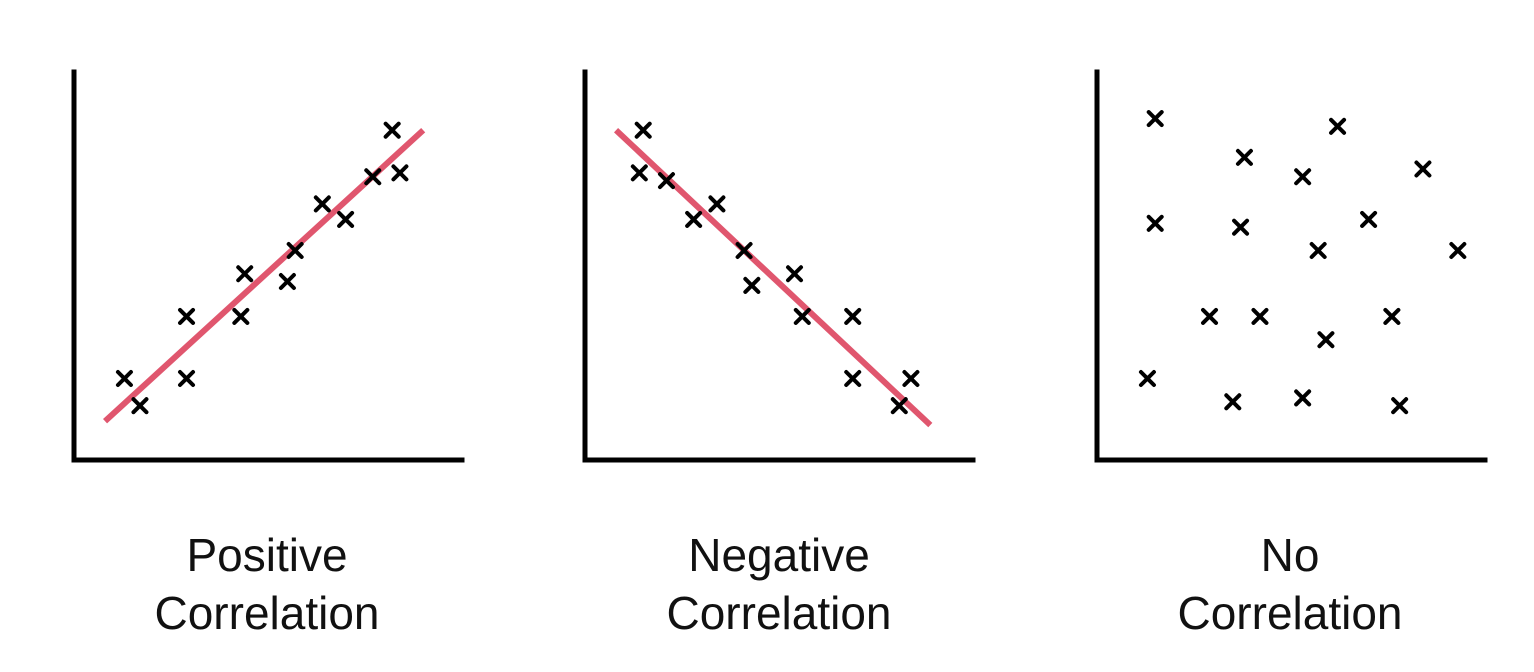 This screenshot has height=672, width=1534. Describe the element at coordinates (779, 555) in the screenshot. I see `negative-title-line1: Negative` at that location.